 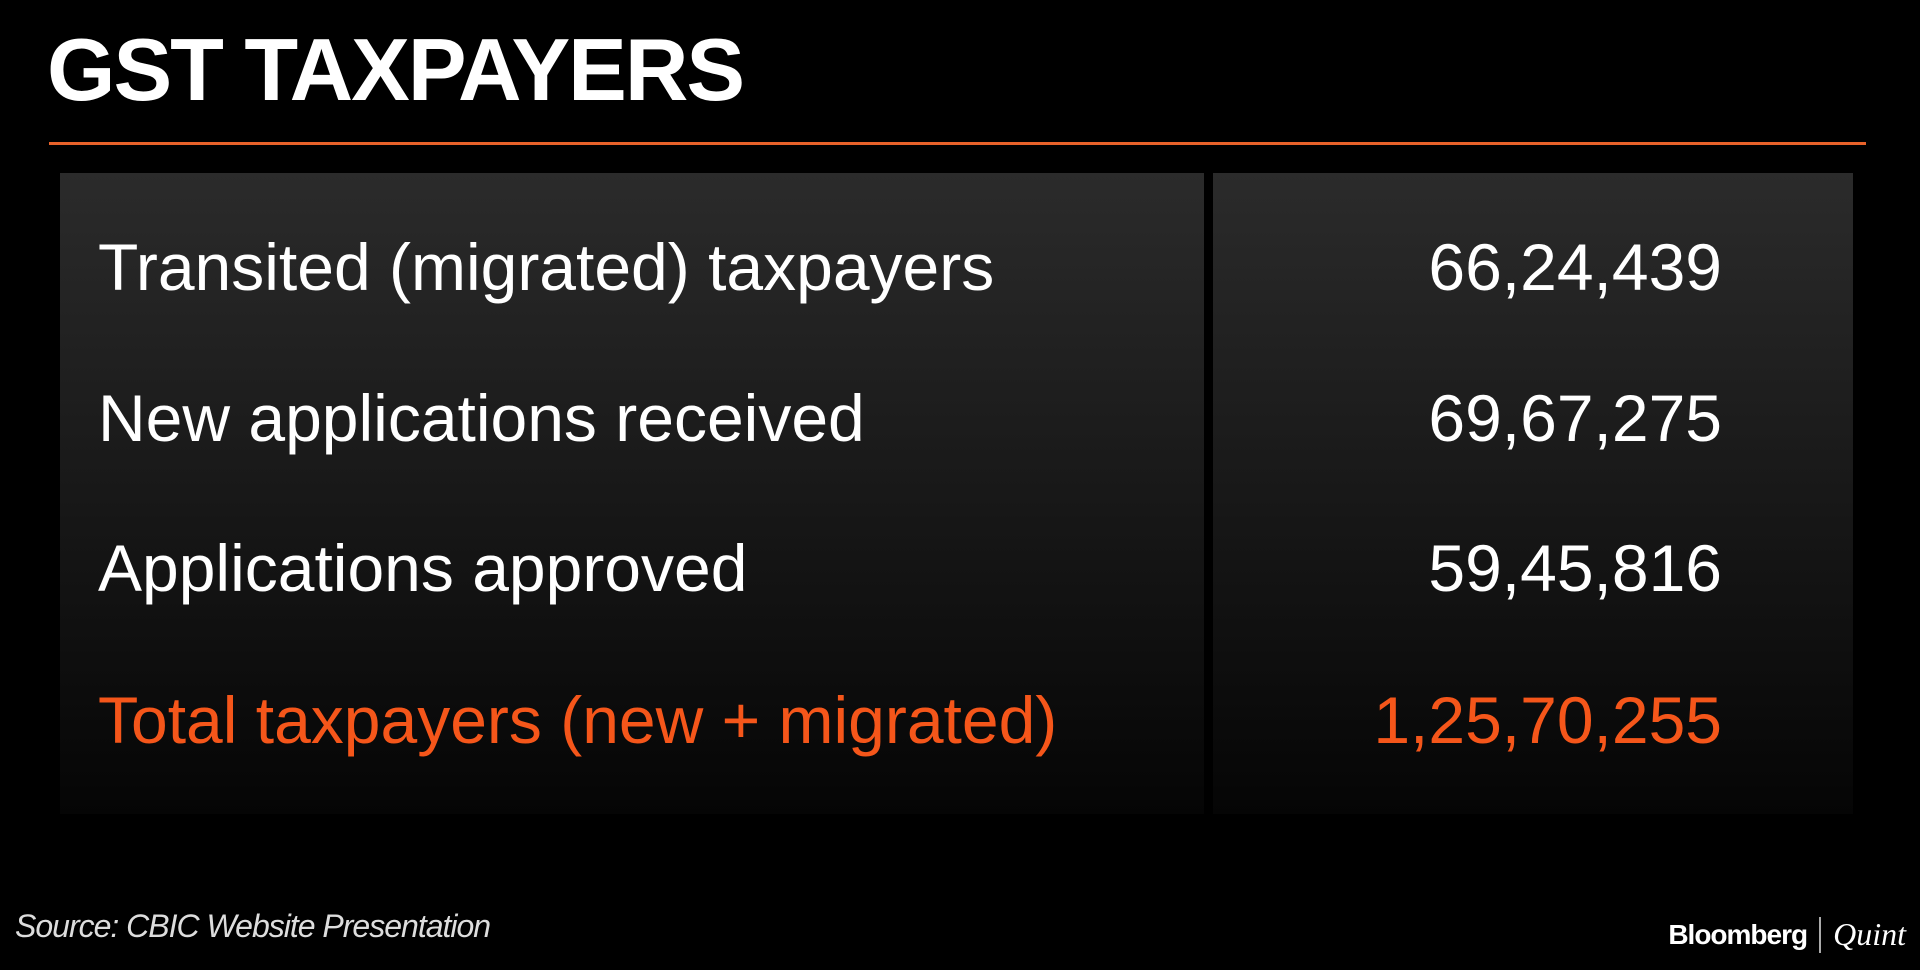 What do you see at coordinates (253, 926) in the screenshot?
I see `source: Source: CBIC Website Presentation` at bounding box center [253, 926].